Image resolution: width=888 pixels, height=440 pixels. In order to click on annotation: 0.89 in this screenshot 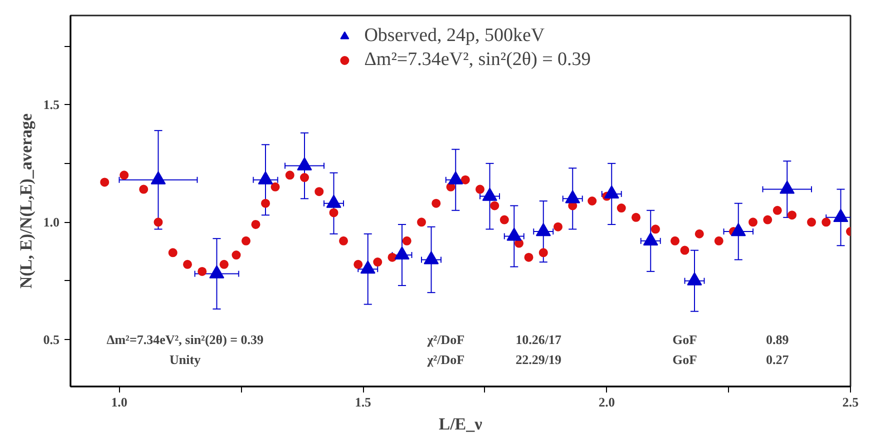, I will do `click(778, 340)`.